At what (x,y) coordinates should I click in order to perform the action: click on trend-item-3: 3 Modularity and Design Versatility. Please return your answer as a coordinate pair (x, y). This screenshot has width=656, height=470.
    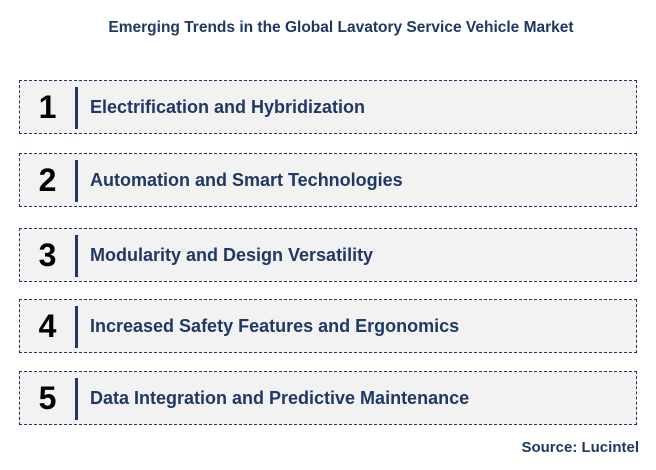
    Looking at the image, I should click on (328, 255).